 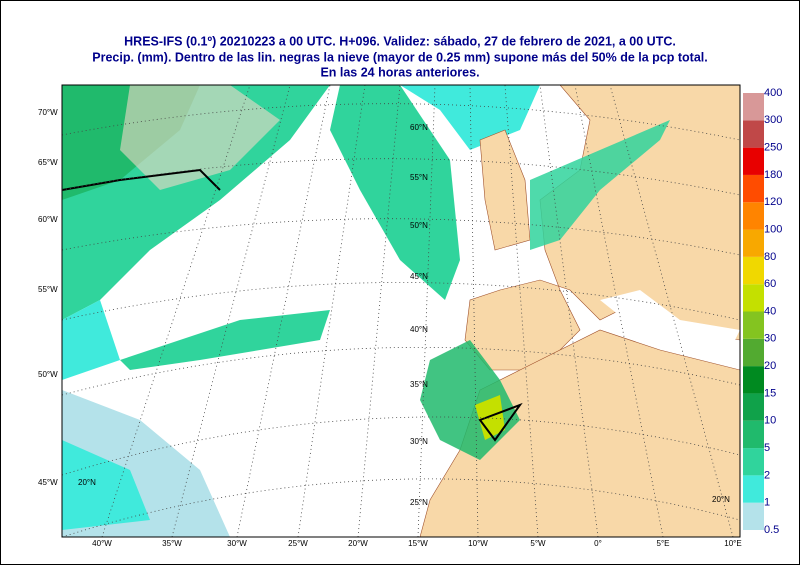 What do you see at coordinates (48, 219) in the screenshot?
I see `left-label: 60°W` at bounding box center [48, 219].